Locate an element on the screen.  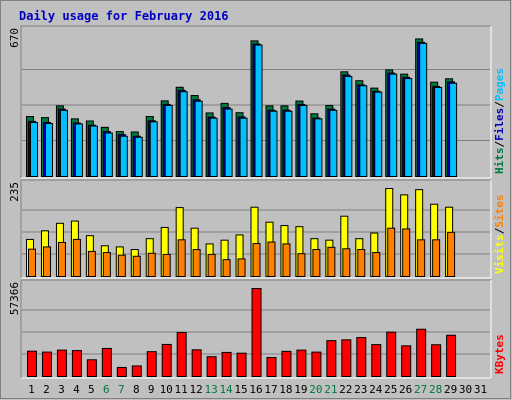
x-label-23: 23 is located at coordinates (360, 389).